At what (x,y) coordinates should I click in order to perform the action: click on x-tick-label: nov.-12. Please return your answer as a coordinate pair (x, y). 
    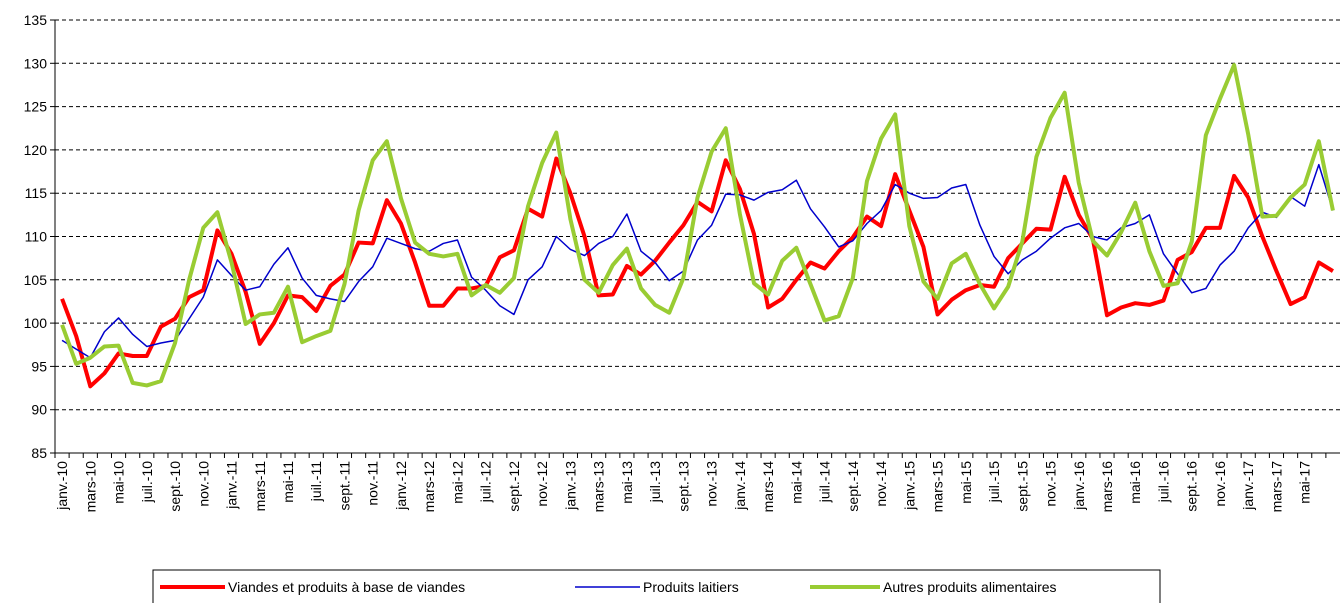
    Looking at the image, I should click on (542, 484).